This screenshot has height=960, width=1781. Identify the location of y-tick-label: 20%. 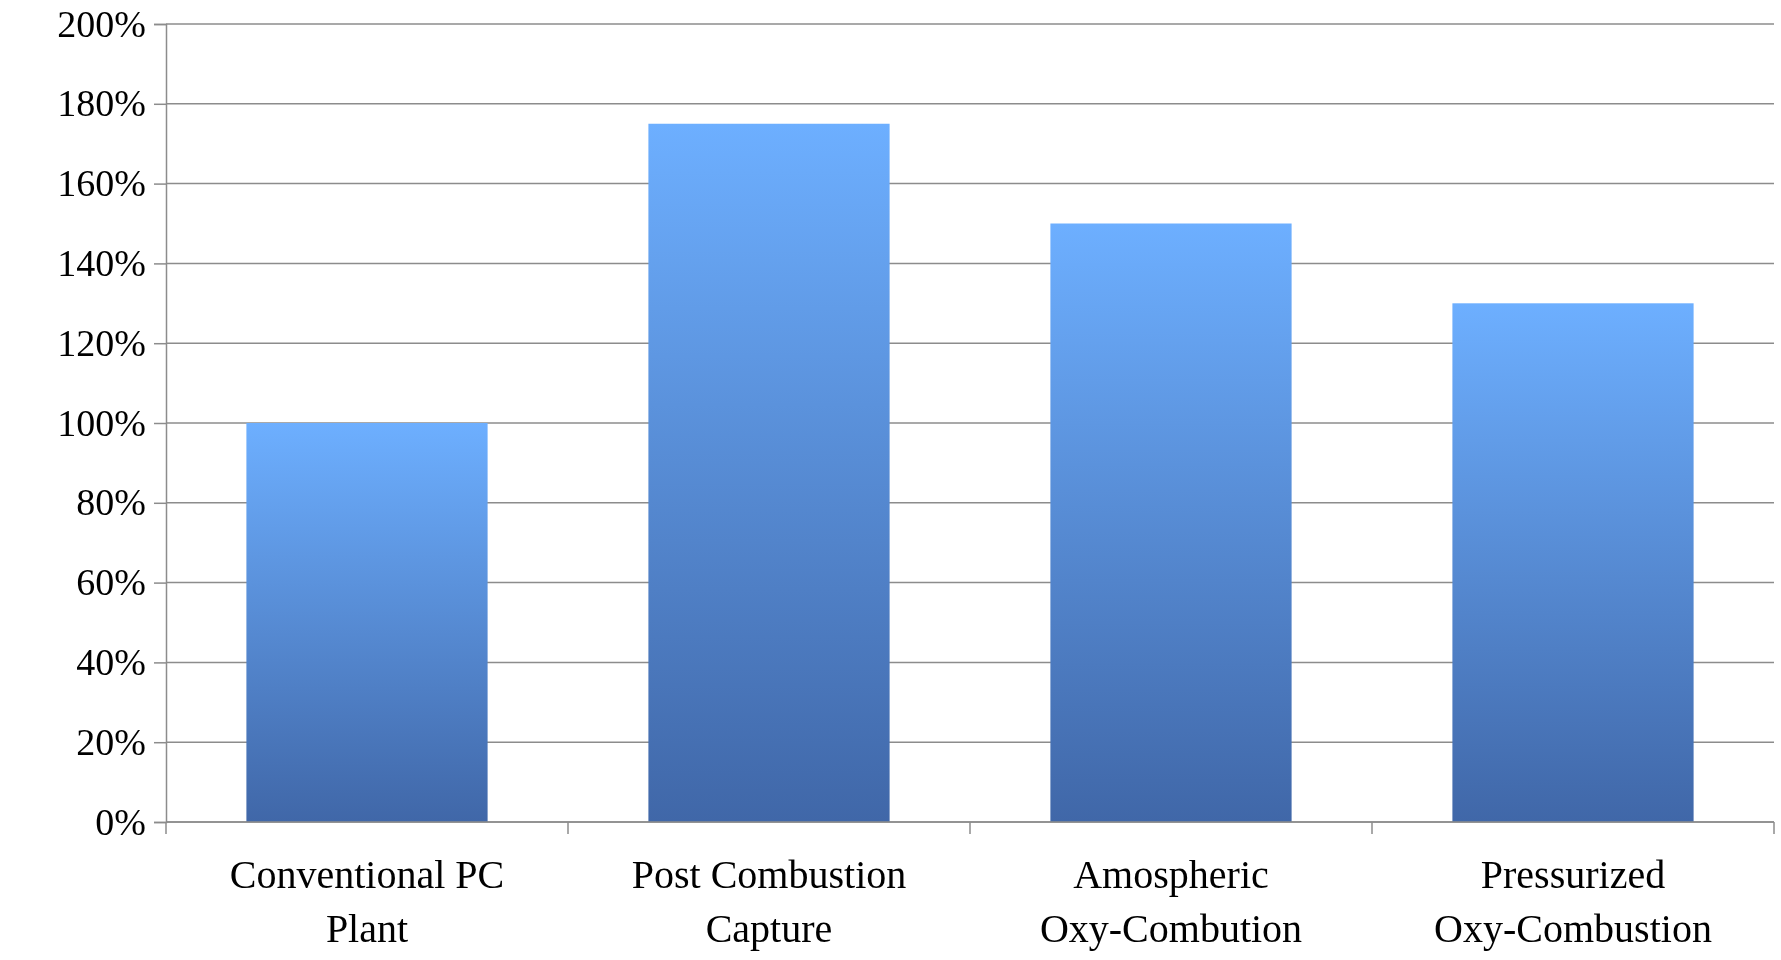
(111, 741).